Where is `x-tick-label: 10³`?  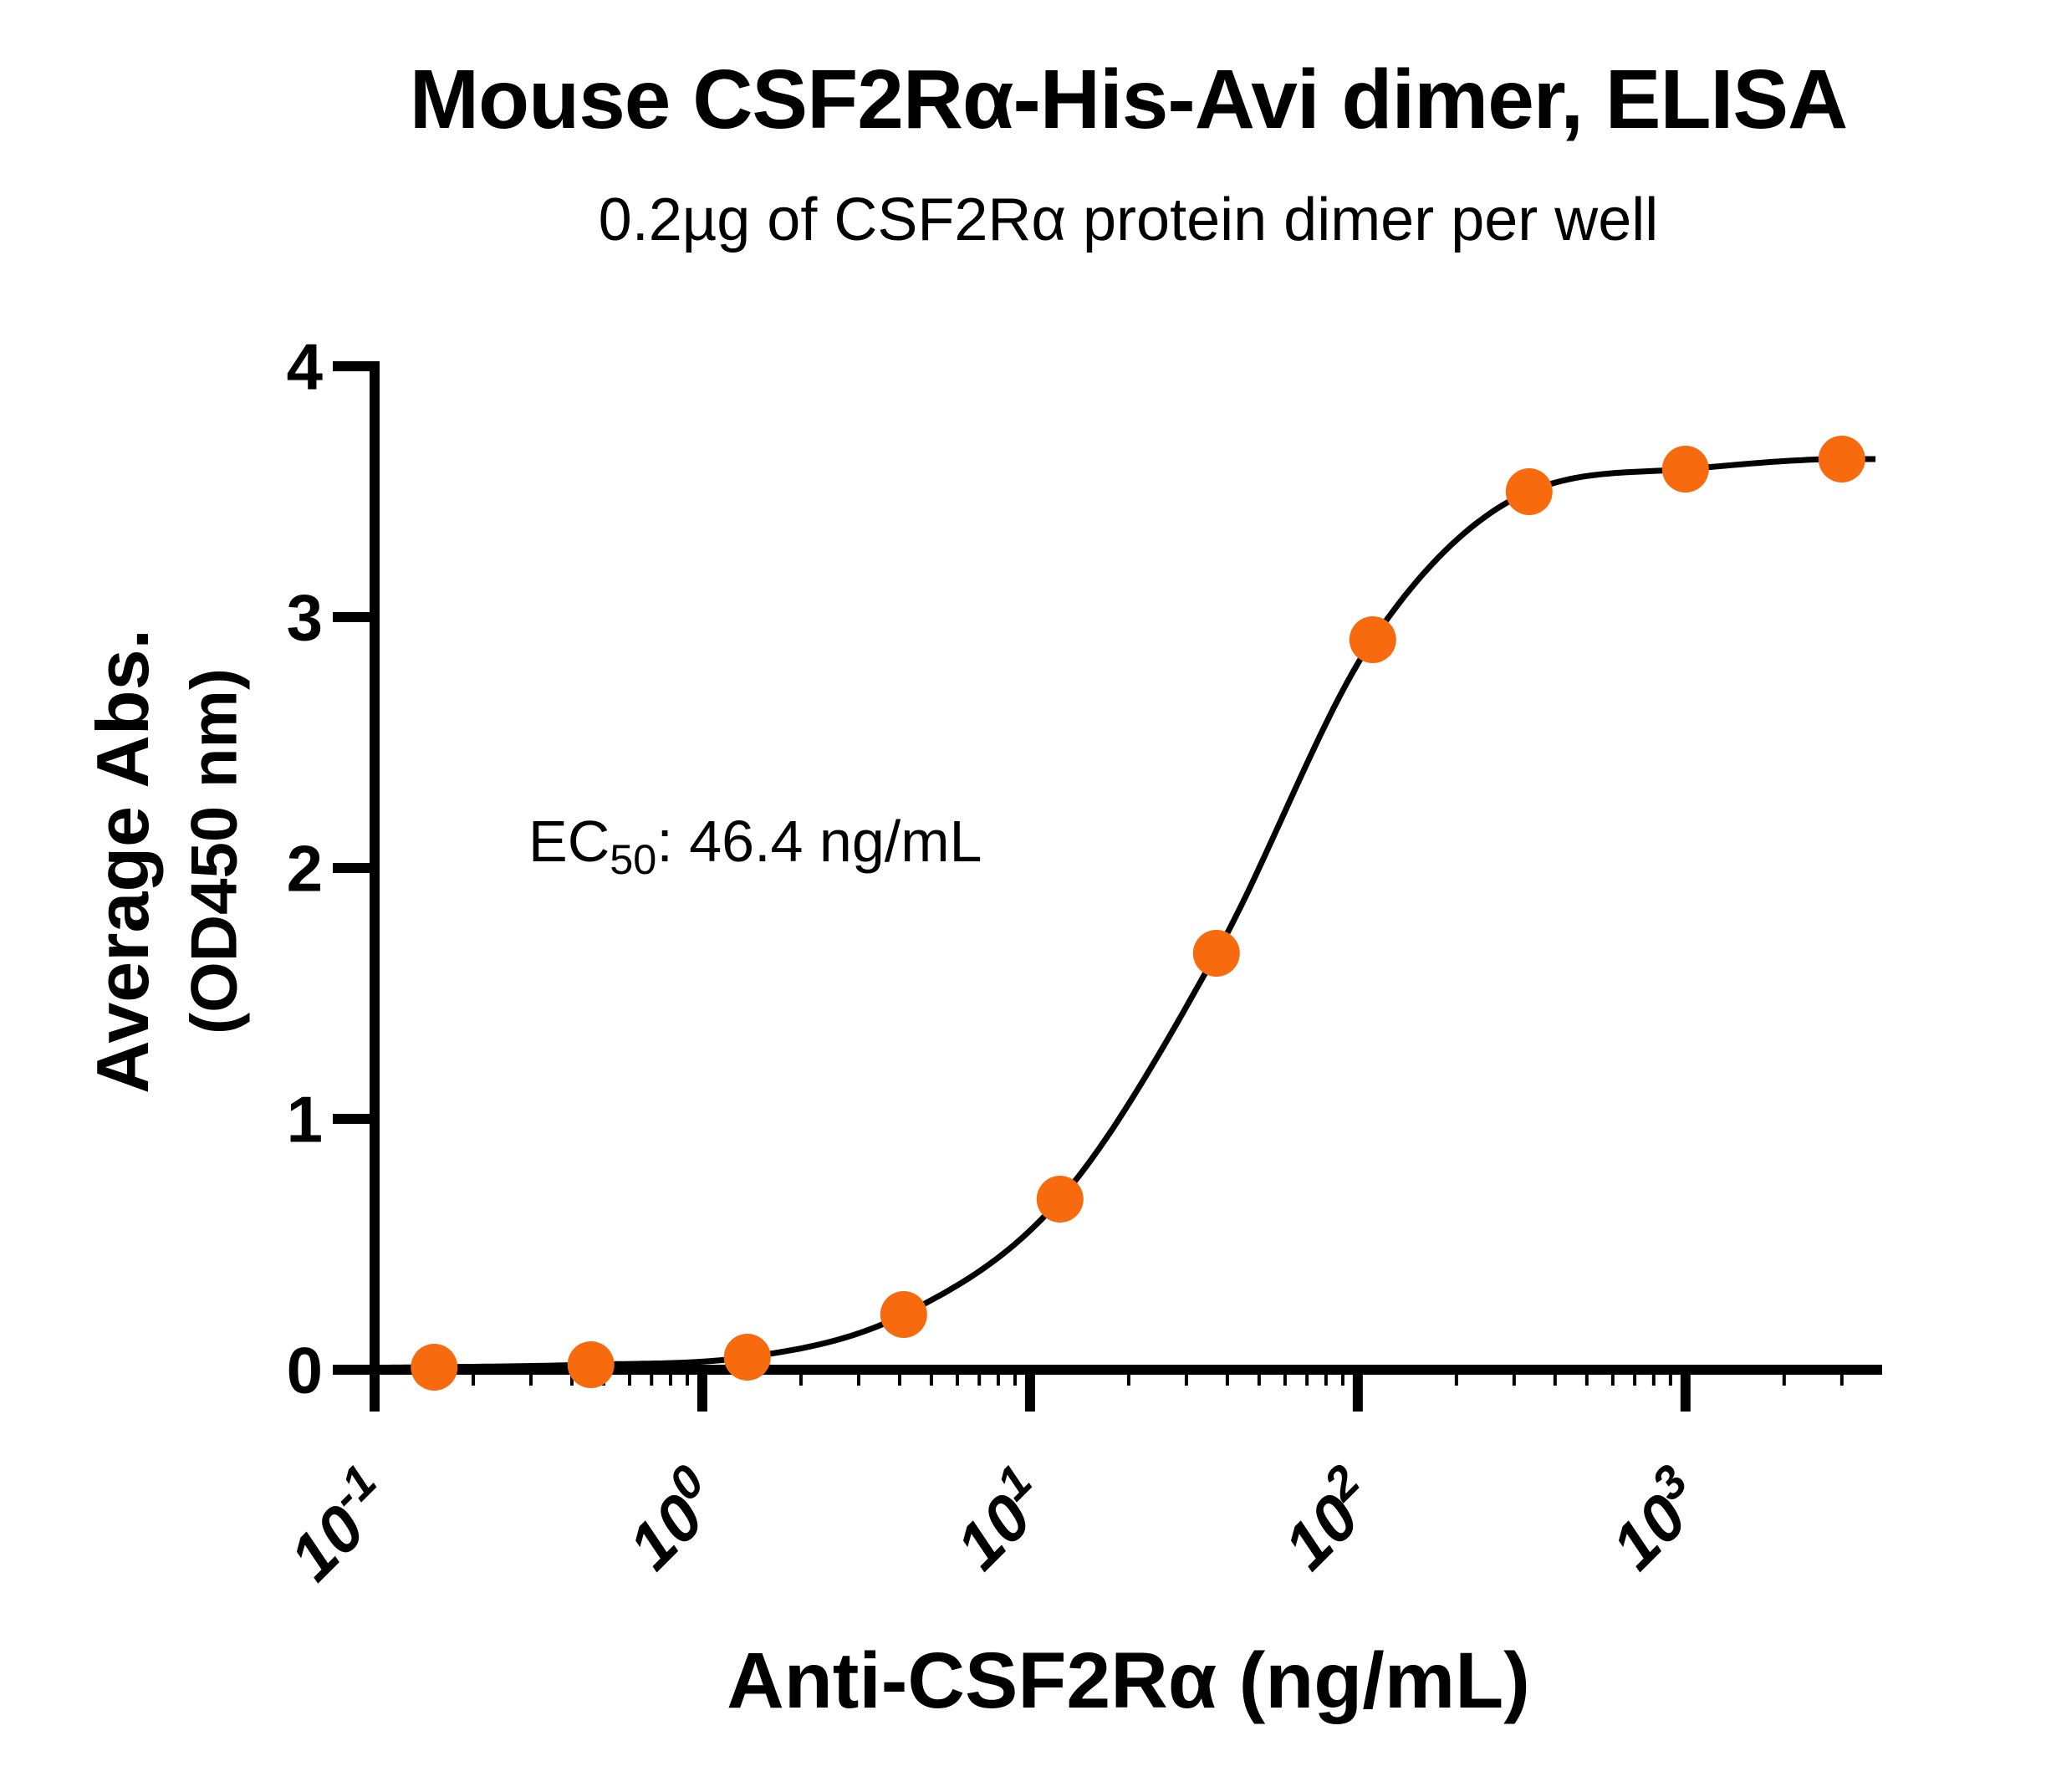 x-tick-label: 10³ is located at coordinates (1654, 1518).